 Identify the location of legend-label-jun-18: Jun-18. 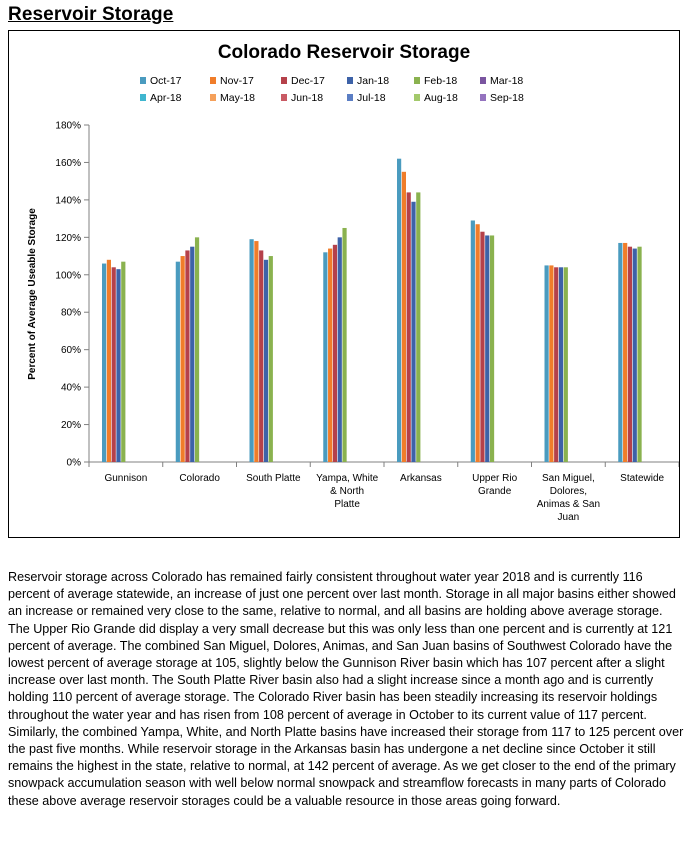
(307, 98).